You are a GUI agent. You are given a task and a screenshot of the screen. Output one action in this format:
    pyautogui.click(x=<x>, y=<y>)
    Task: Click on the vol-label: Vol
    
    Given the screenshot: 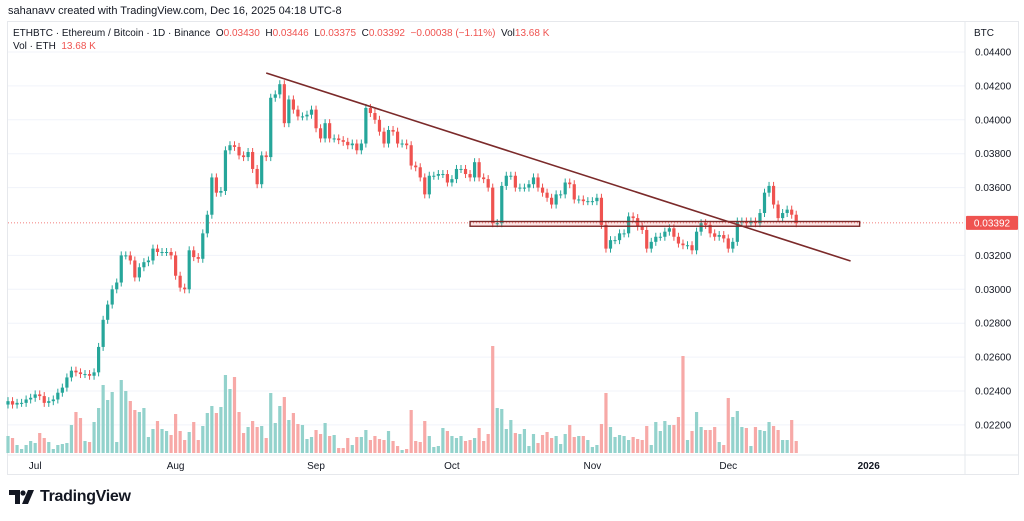 What is the action you would take?
    pyautogui.click(x=508, y=33)
    